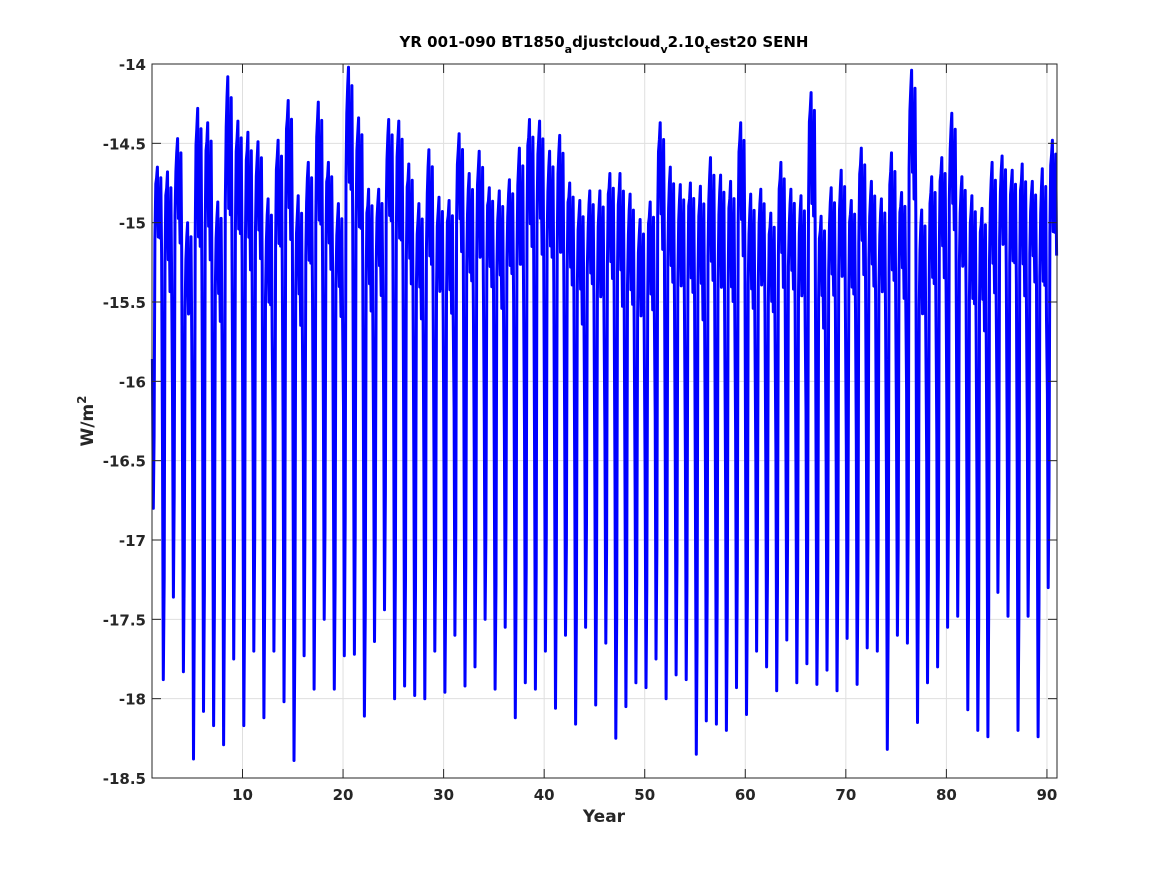 The width and height of the screenshot is (1167, 875). What do you see at coordinates (124, 422) in the screenshot?
I see `y-tick-labels: -14 -14.5 -15 -15.5 -16 -16.5 -17 -17.5 -18 -18.5` at bounding box center [124, 422].